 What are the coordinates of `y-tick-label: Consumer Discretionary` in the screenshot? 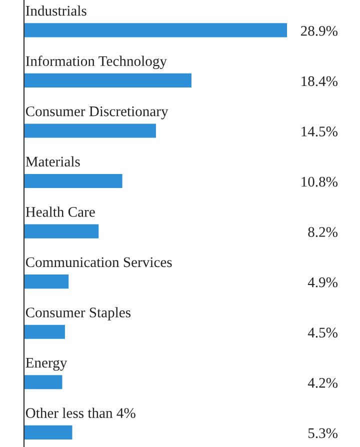 It's located at (97, 113).